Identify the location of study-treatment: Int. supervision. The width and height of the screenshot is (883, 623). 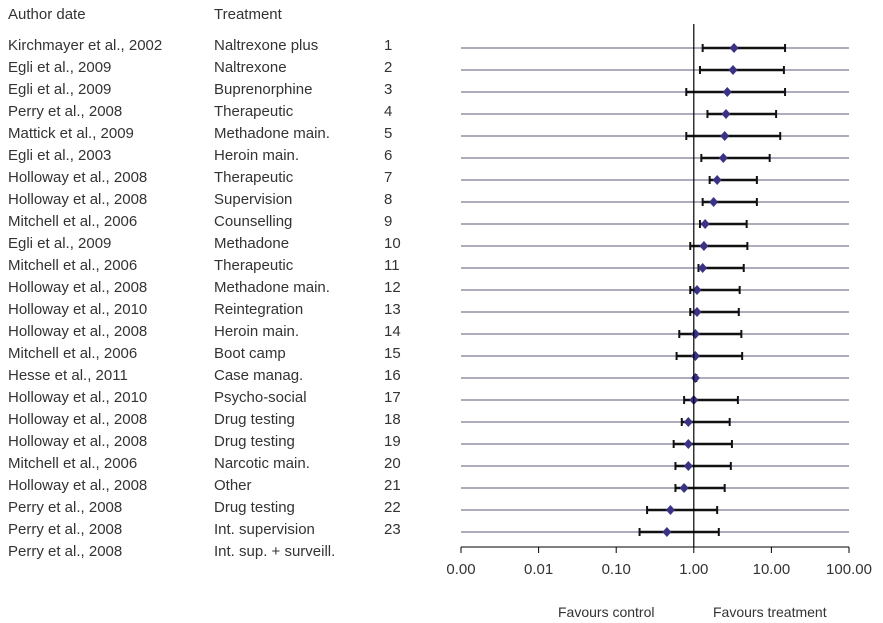
(264, 529).